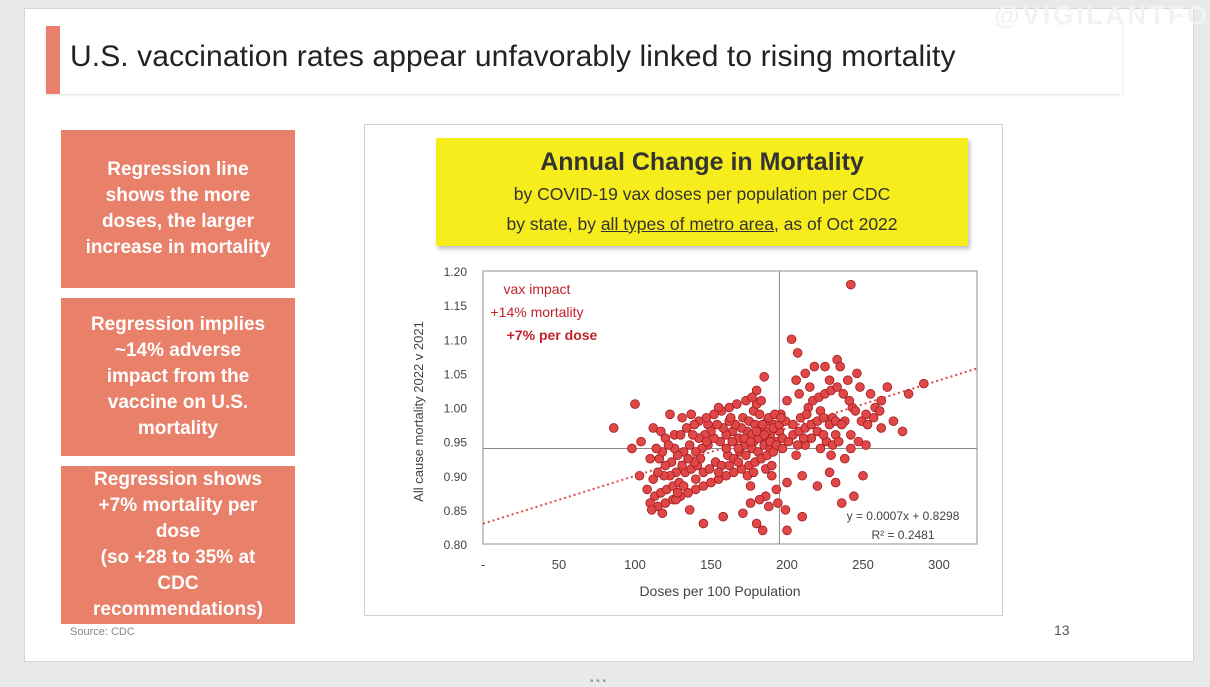 The width and height of the screenshot is (1210, 687). Describe the element at coordinates (456, 477) in the screenshot. I see `y-tick-label: 0.90` at that location.